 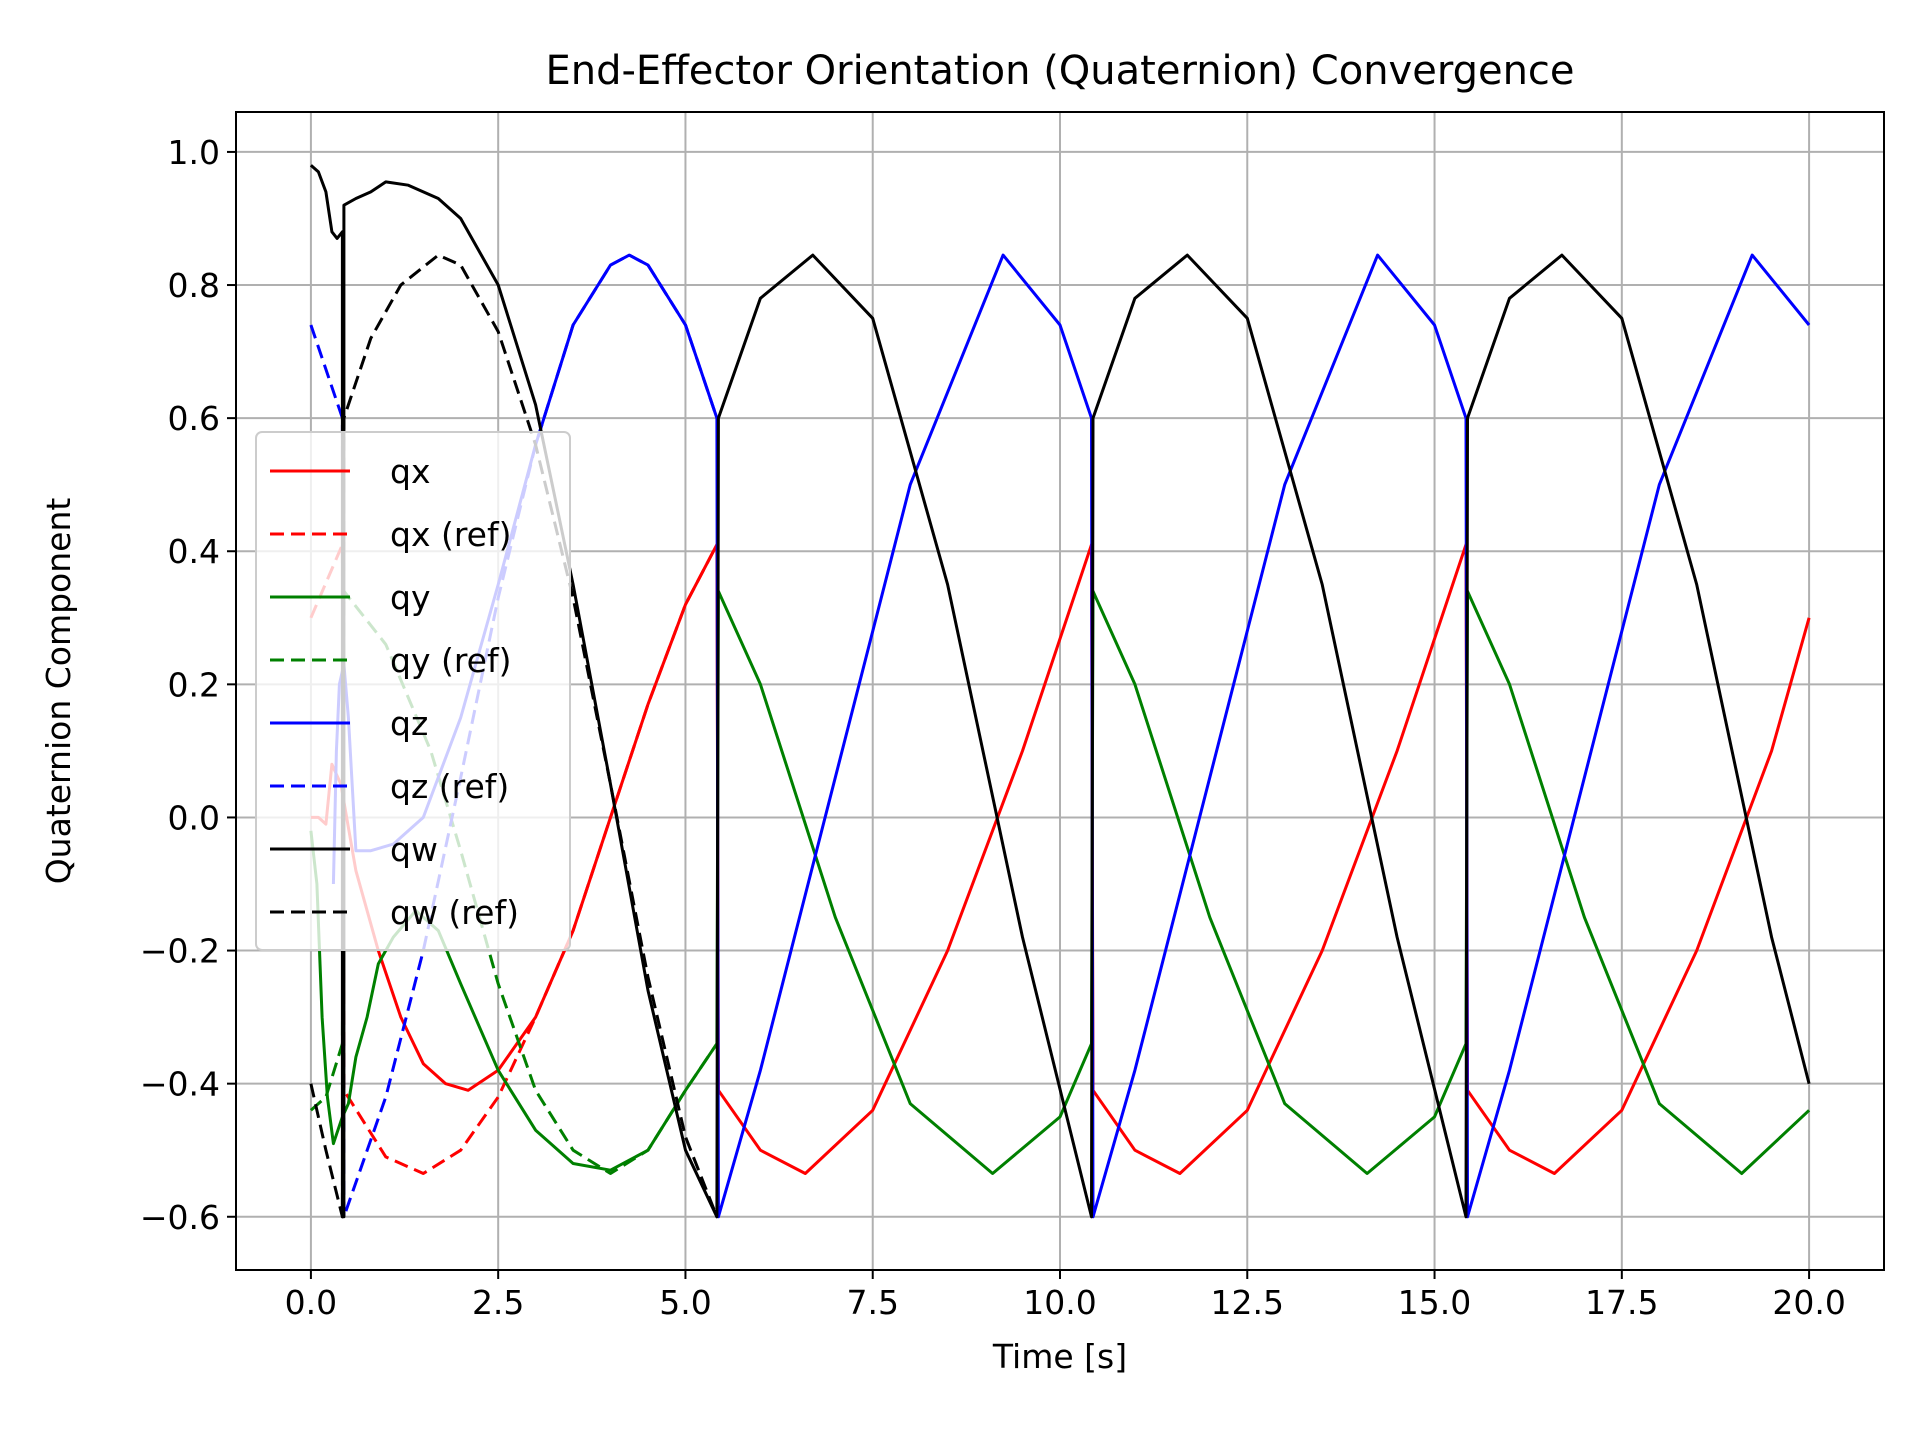 I want to click on x-tick-label: 5.0, so click(x=685, y=1302).